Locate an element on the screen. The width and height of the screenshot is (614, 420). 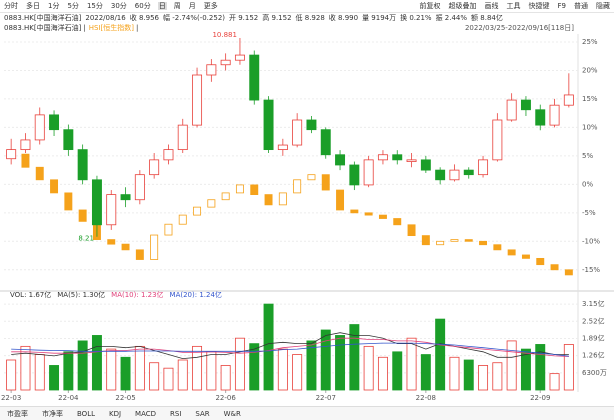
period-tab: 月 is located at coordinates (192, 6).